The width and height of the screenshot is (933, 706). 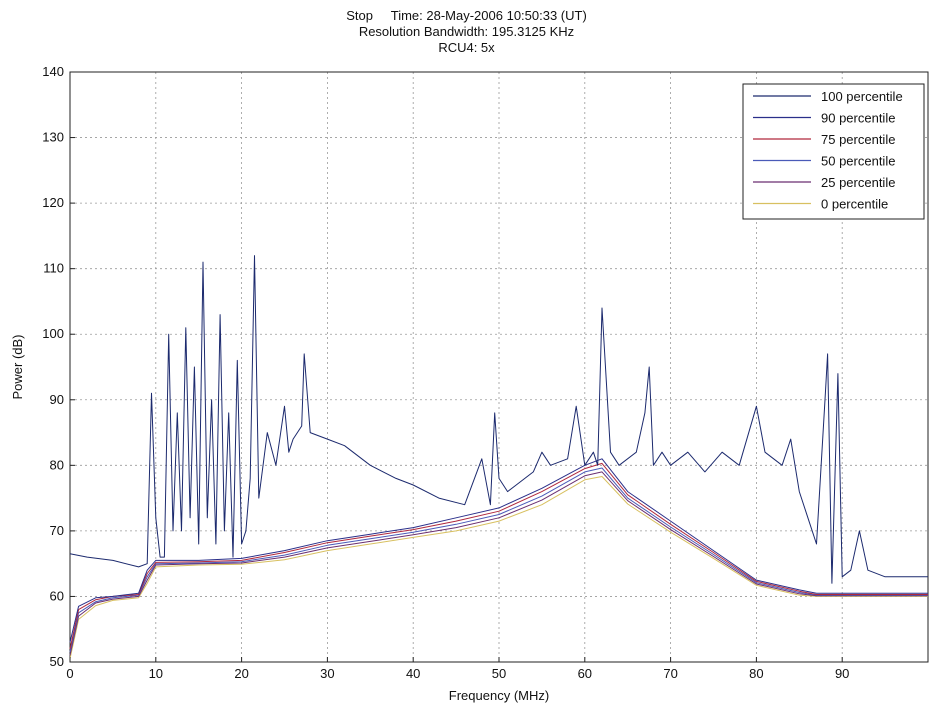 I want to click on y-tick-label: 50, so click(x=57, y=661).